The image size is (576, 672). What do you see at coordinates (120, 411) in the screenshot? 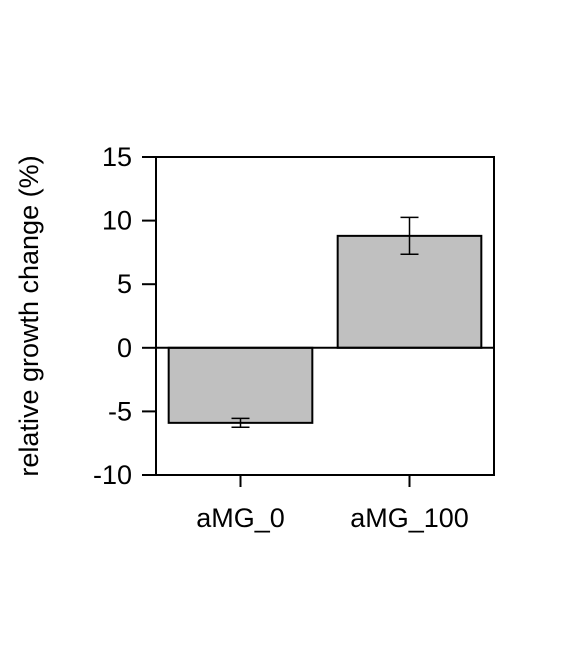
I see `y-tick-label: -5` at bounding box center [120, 411].